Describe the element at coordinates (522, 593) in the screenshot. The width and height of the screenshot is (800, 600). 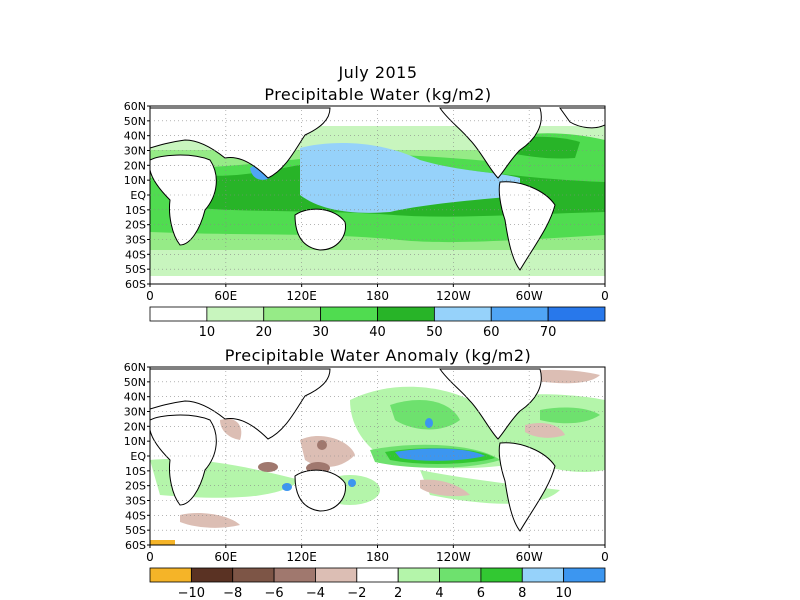
I see `colorbar-label: 8` at that location.